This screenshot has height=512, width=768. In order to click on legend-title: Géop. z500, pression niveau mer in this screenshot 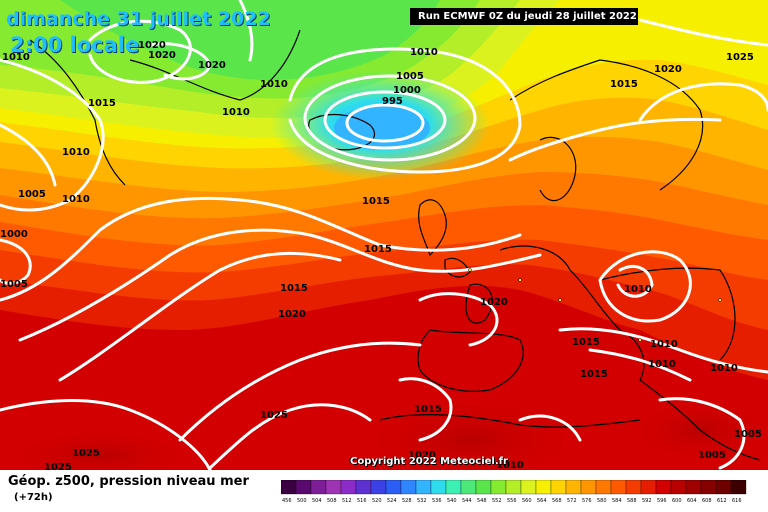, I will do `click(128, 481)`.